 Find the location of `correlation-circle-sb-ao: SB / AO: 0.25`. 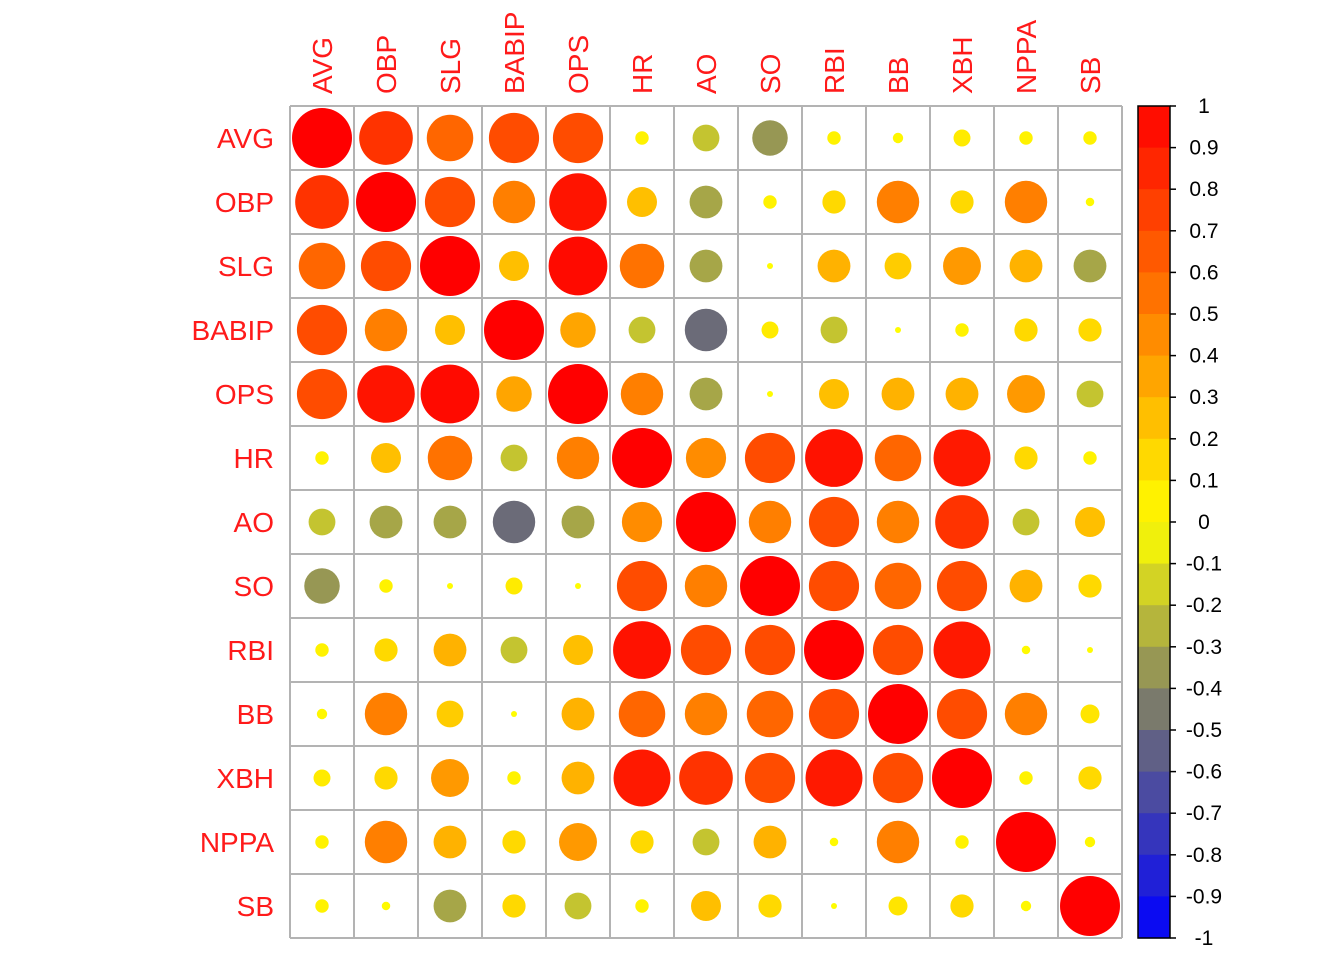

correlation-circle-sb-ao: SB / AO: 0.25 is located at coordinates (706, 906).